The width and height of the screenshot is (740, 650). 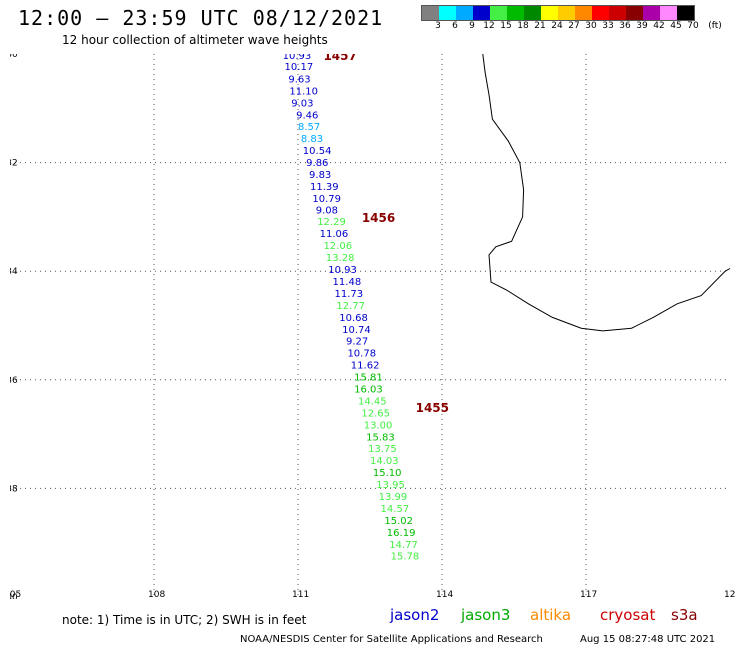 What do you see at coordinates (489, 26) in the screenshot?
I see `legend-label: 12` at bounding box center [489, 26].